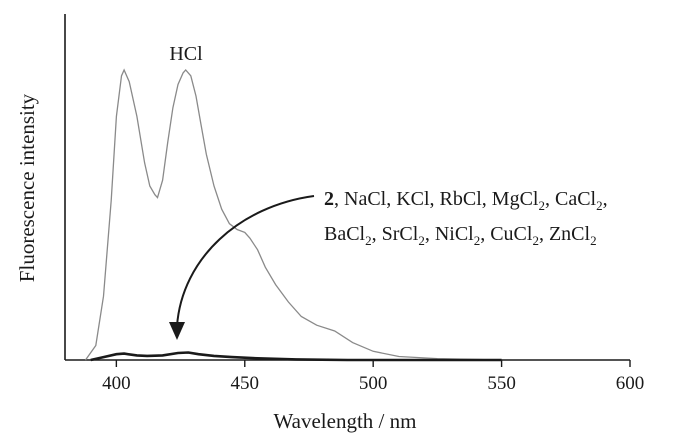 The image size is (689, 439). I want to click on x-tick-label-550: 550, so click(501, 383).